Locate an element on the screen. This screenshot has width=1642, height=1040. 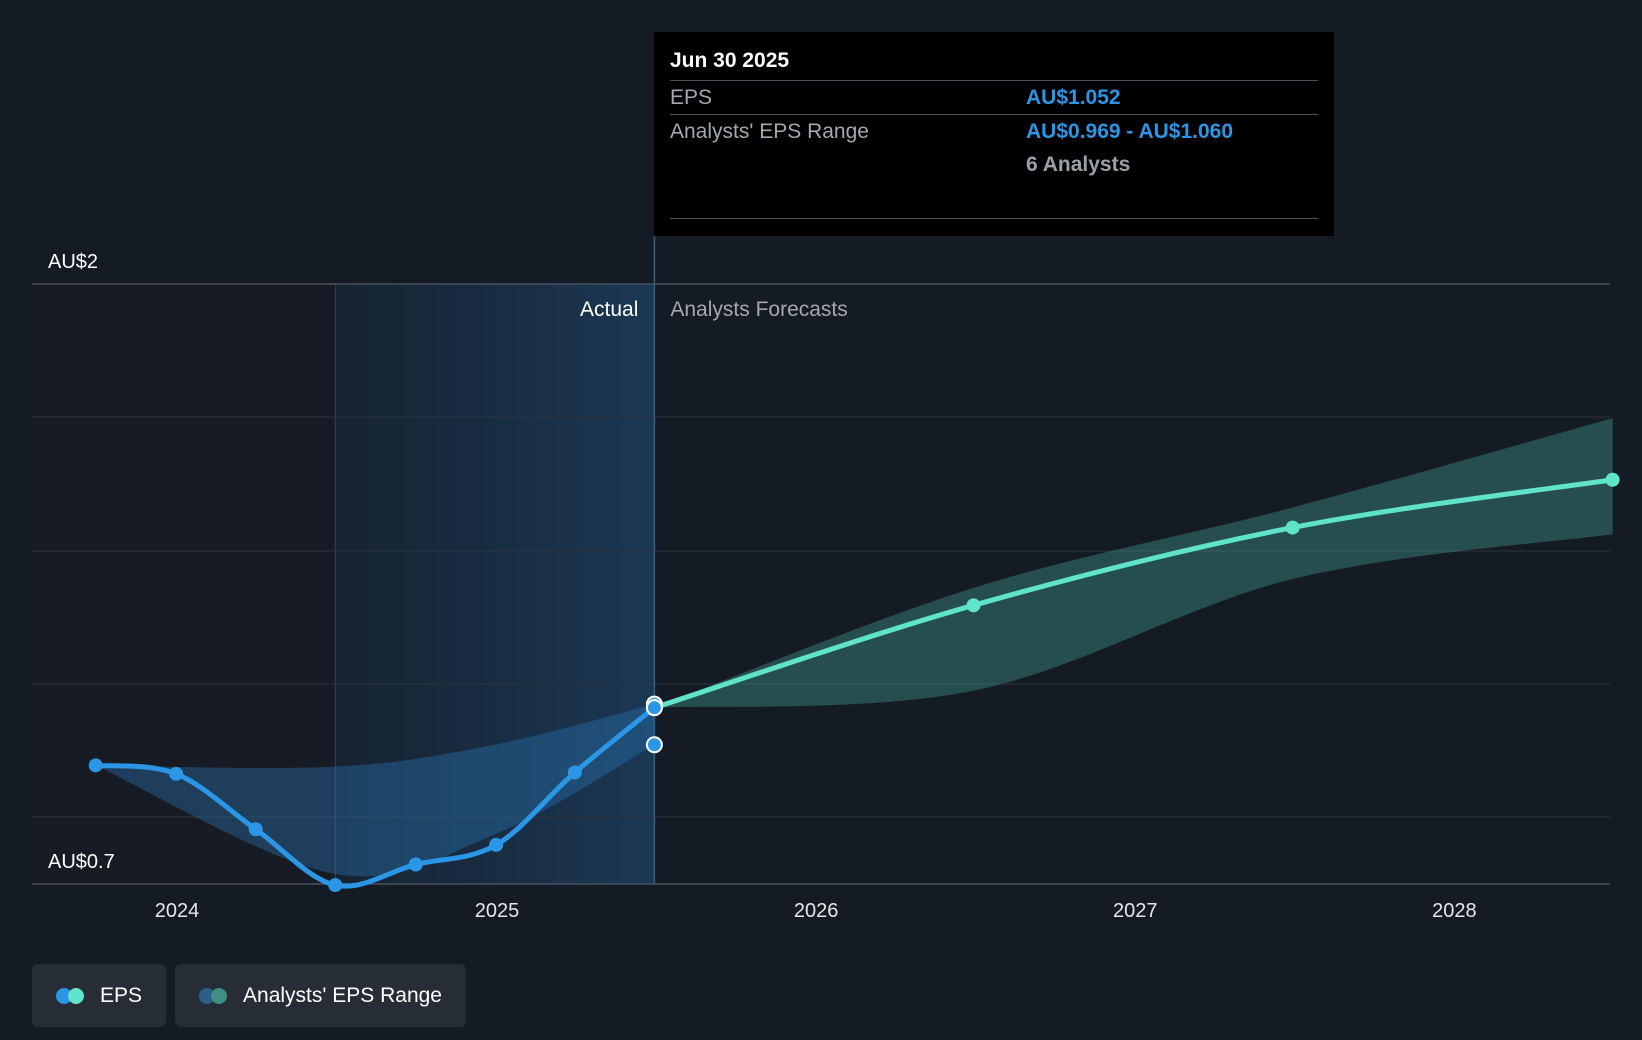
legend-item-eps-range: Analysts' EPS Range is located at coordinates (320, 995).